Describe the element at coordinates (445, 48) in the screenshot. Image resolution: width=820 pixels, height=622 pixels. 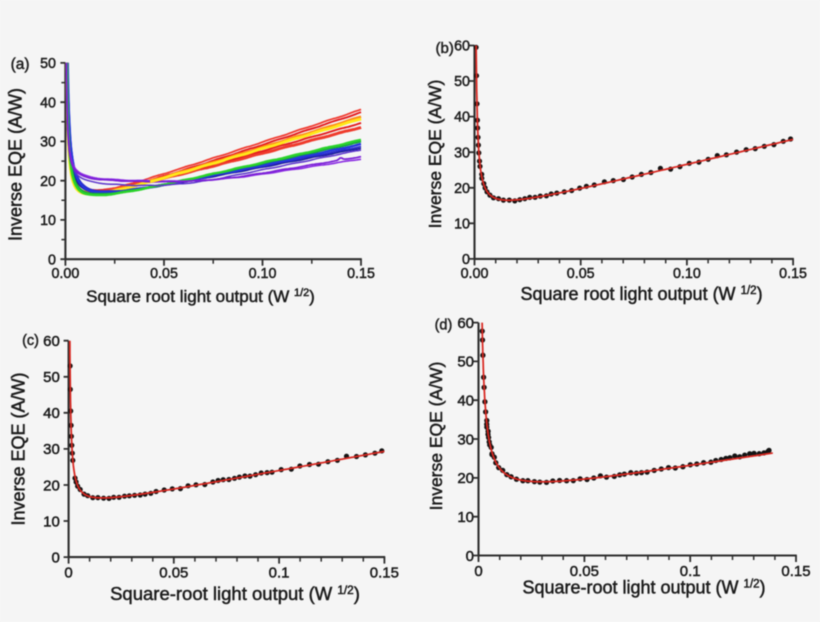
I see `svg-text: (b)` at that location.